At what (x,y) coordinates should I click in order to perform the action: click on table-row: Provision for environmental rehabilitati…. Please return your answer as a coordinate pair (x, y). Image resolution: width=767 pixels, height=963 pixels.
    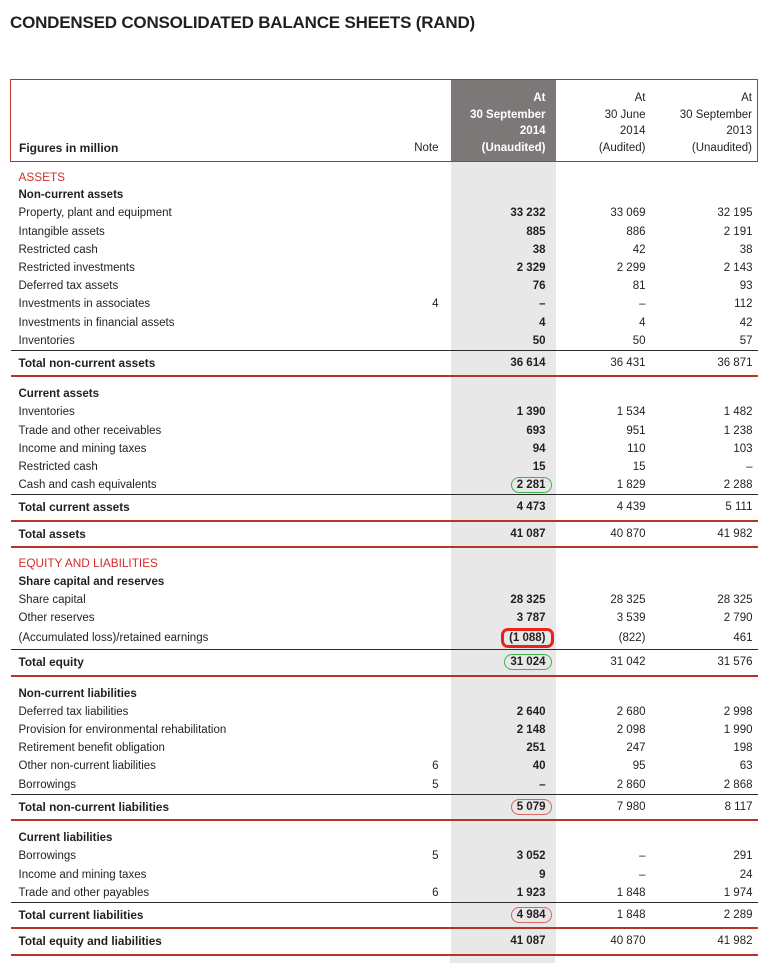
    Looking at the image, I should click on (384, 730).